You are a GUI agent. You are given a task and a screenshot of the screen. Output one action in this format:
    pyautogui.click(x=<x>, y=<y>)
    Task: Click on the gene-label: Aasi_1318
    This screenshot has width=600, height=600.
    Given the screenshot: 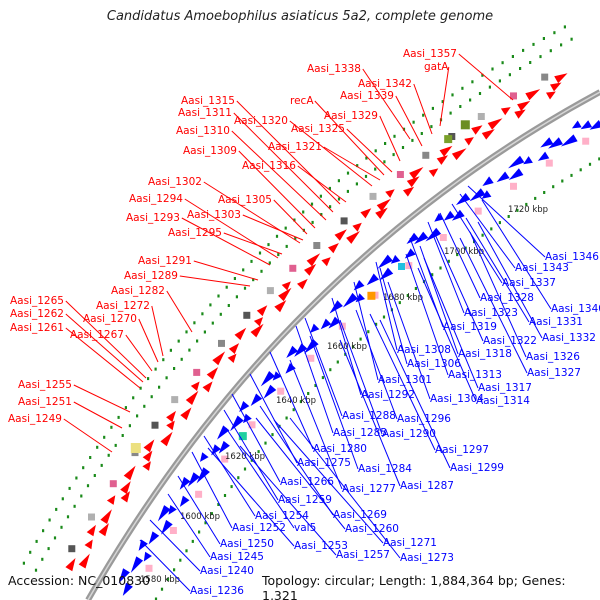 What is the action you would take?
    pyautogui.click(x=485, y=354)
    